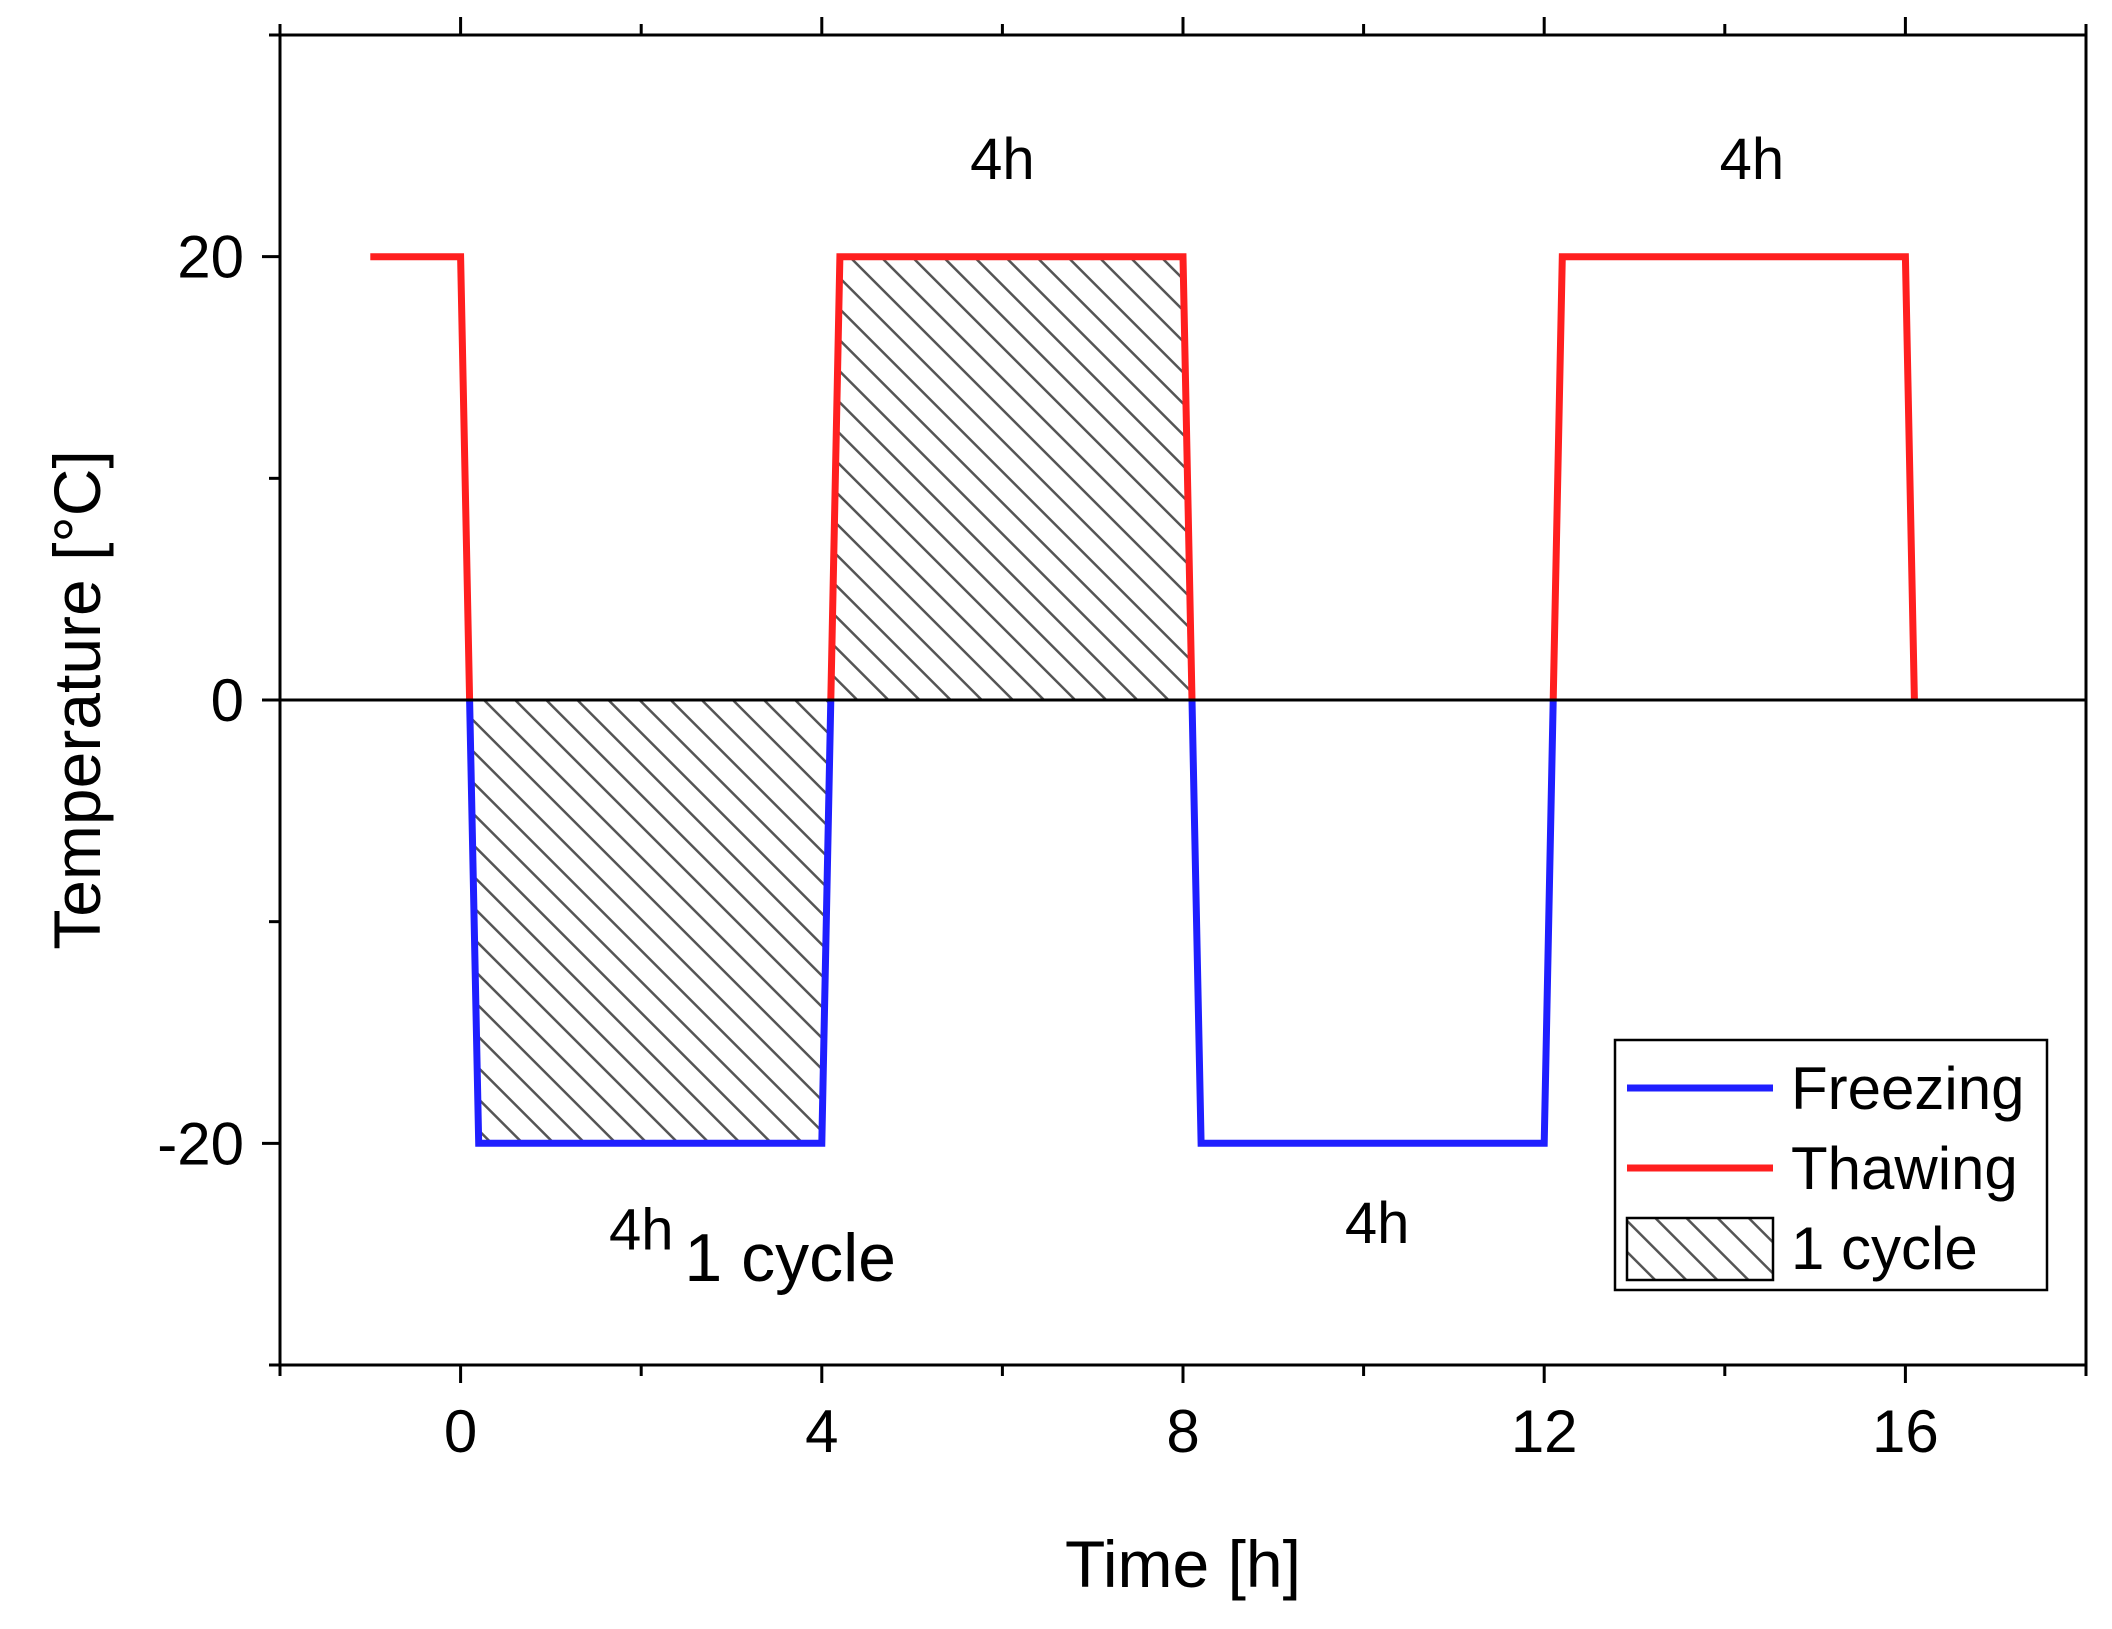  What do you see at coordinates (1884, 1248) in the screenshot?
I see `legend-label-1-cycle: 1 cycle` at bounding box center [1884, 1248].